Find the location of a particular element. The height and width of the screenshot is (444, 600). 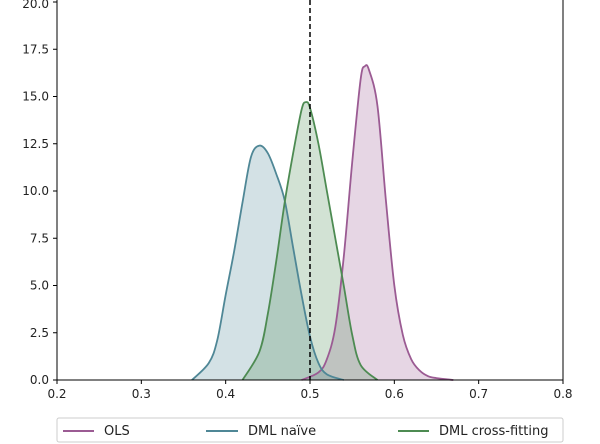

y-tick-label: 2.5 is located at coordinates (39, 333).